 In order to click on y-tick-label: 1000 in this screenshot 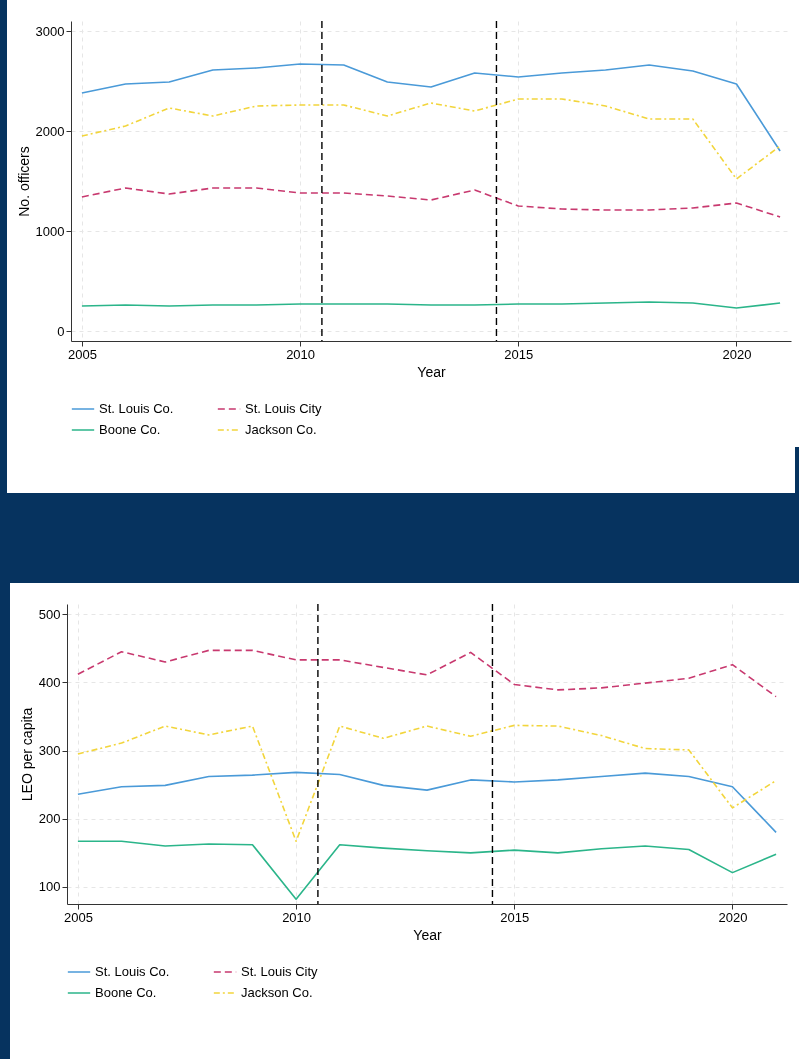, I will do `click(50, 231)`.